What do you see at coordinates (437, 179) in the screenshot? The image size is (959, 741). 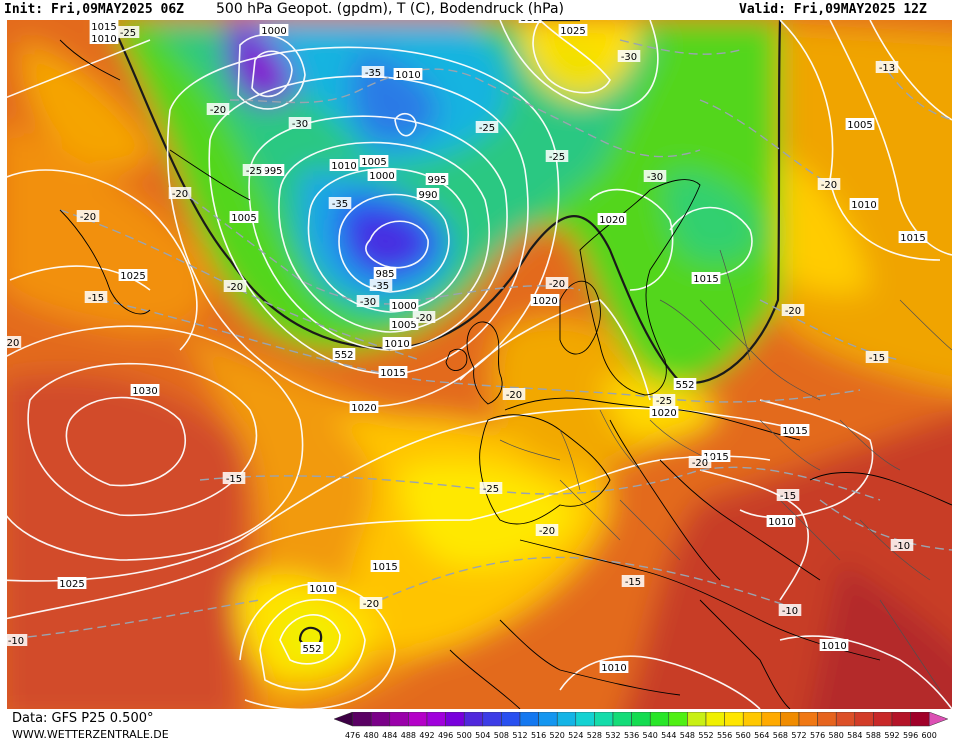 I see `pressure-label: 995` at bounding box center [437, 179].